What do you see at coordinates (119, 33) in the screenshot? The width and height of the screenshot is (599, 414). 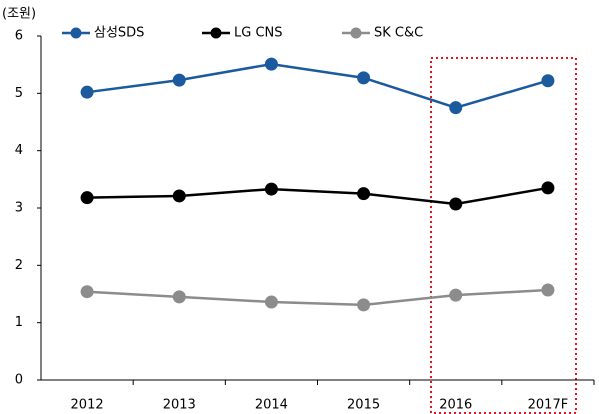 I see `legend-label: 삼성SDS` at bounding box center [119, 33].